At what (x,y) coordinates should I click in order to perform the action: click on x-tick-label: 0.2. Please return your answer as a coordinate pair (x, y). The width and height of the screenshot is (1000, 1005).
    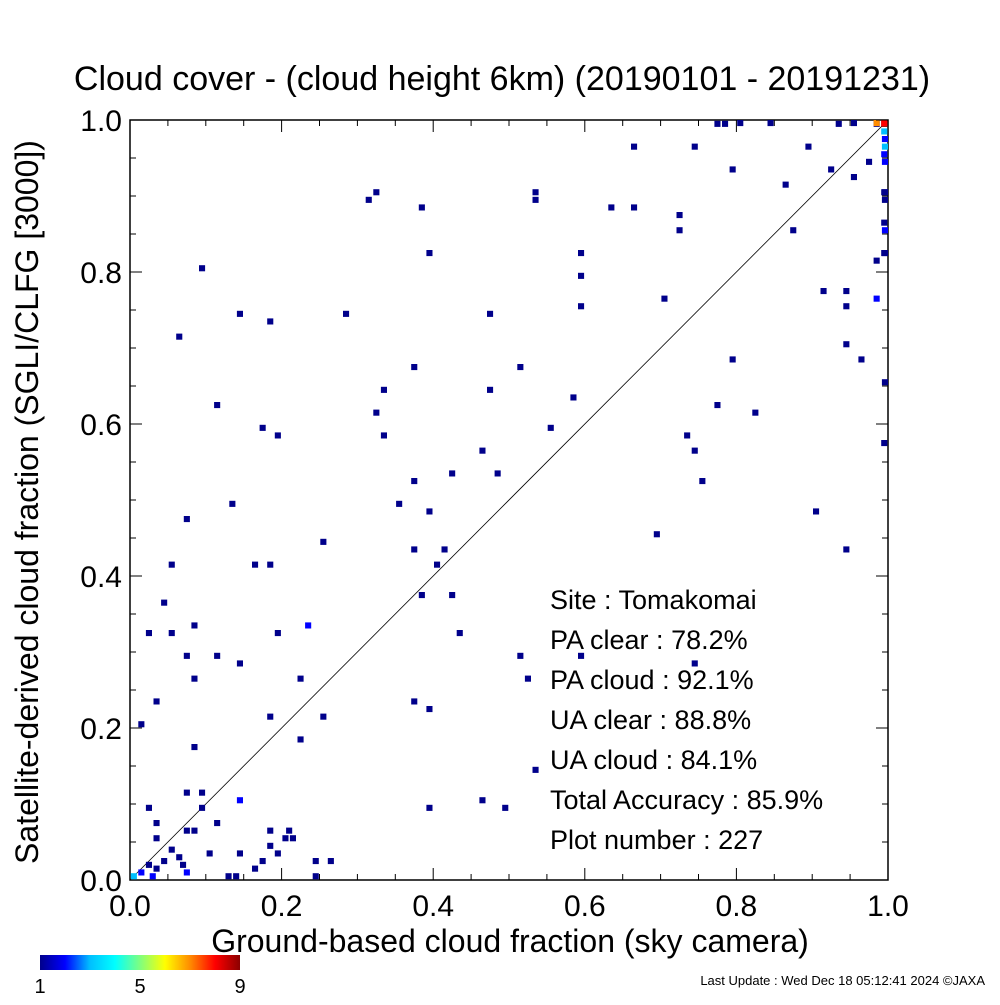
    Looking at the image, I should click on (282, 906).